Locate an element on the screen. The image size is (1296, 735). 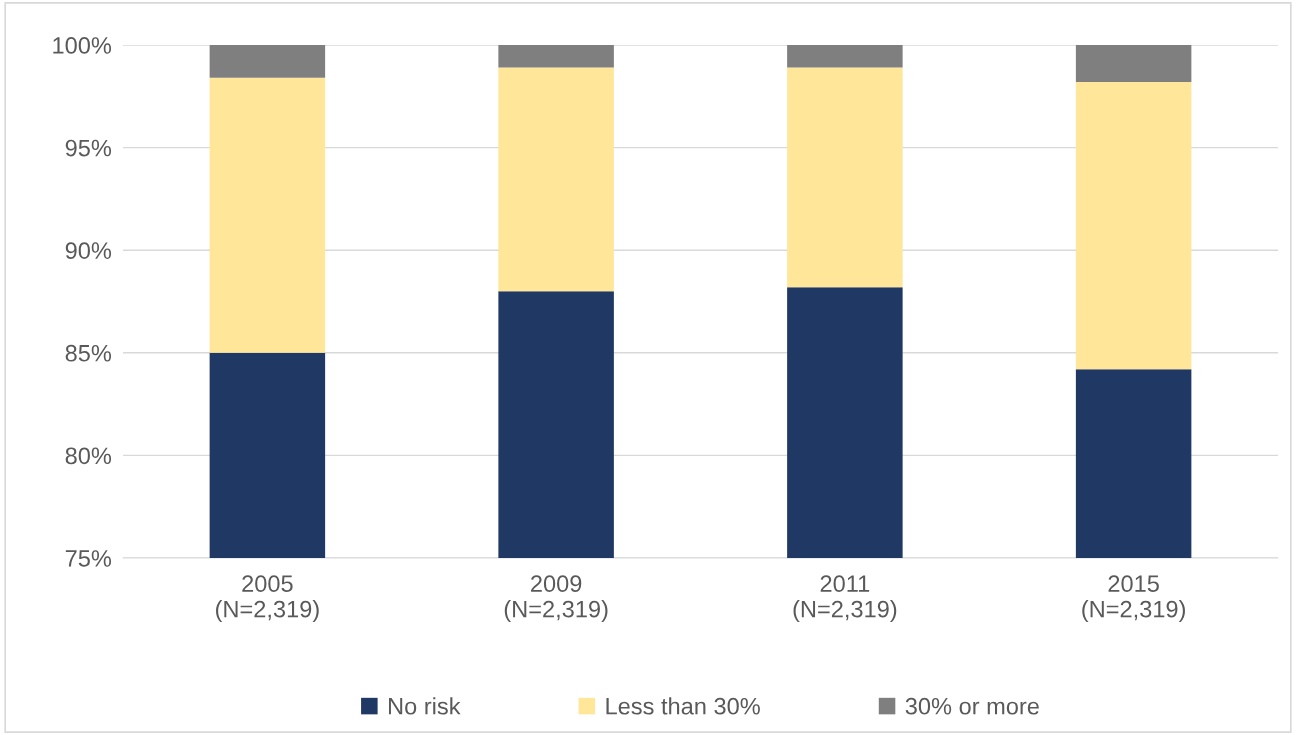
y-tick-label: 90% is located at coordinates (88, 250).